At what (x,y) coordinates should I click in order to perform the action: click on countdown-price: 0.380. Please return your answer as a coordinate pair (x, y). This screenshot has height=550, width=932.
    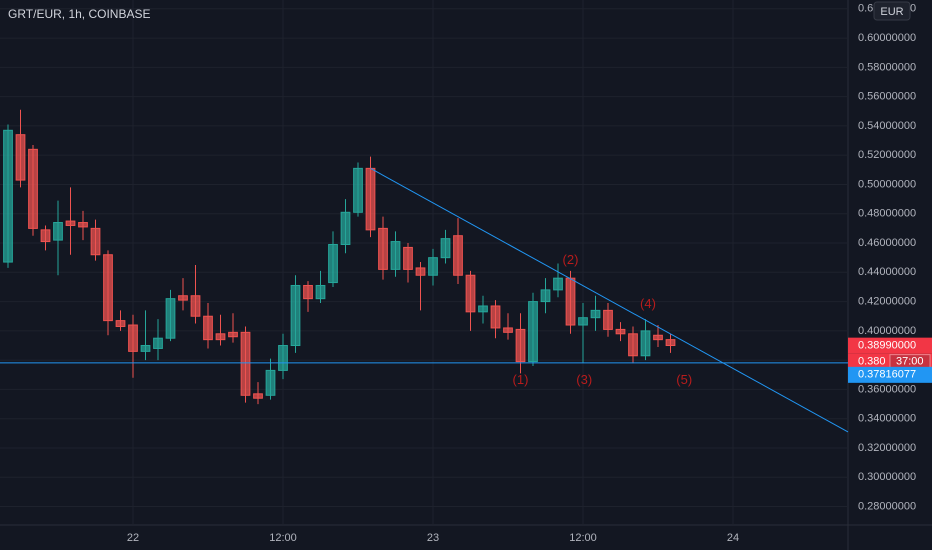
    Looking at the image, I should click on (872, 362).